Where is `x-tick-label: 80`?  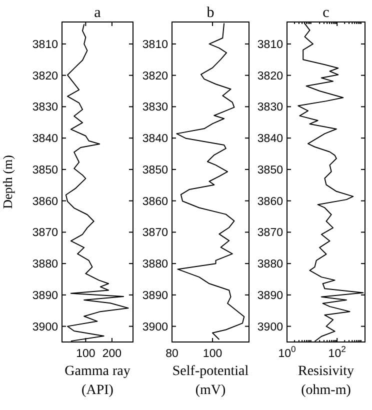
x-tick-label: 80 is located at coordinates (172, 354).